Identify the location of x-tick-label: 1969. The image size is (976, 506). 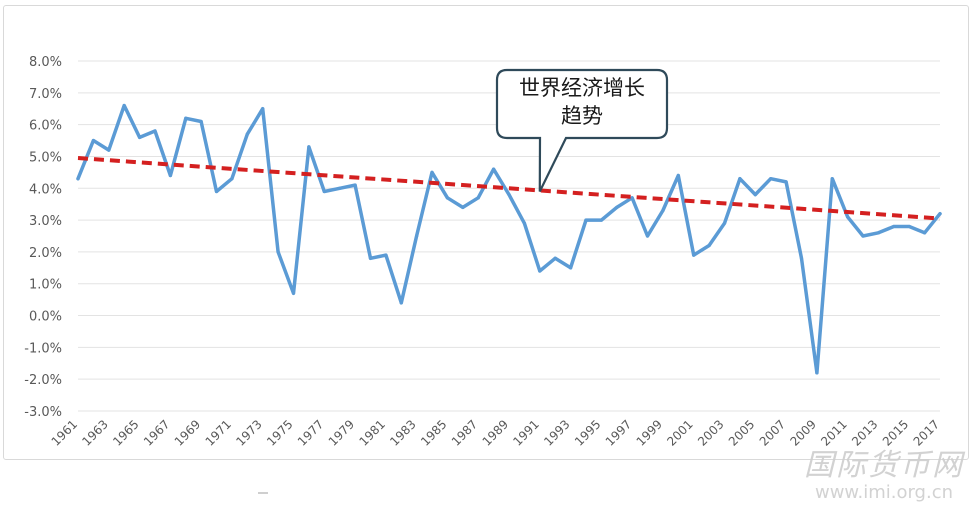
(187, 432).